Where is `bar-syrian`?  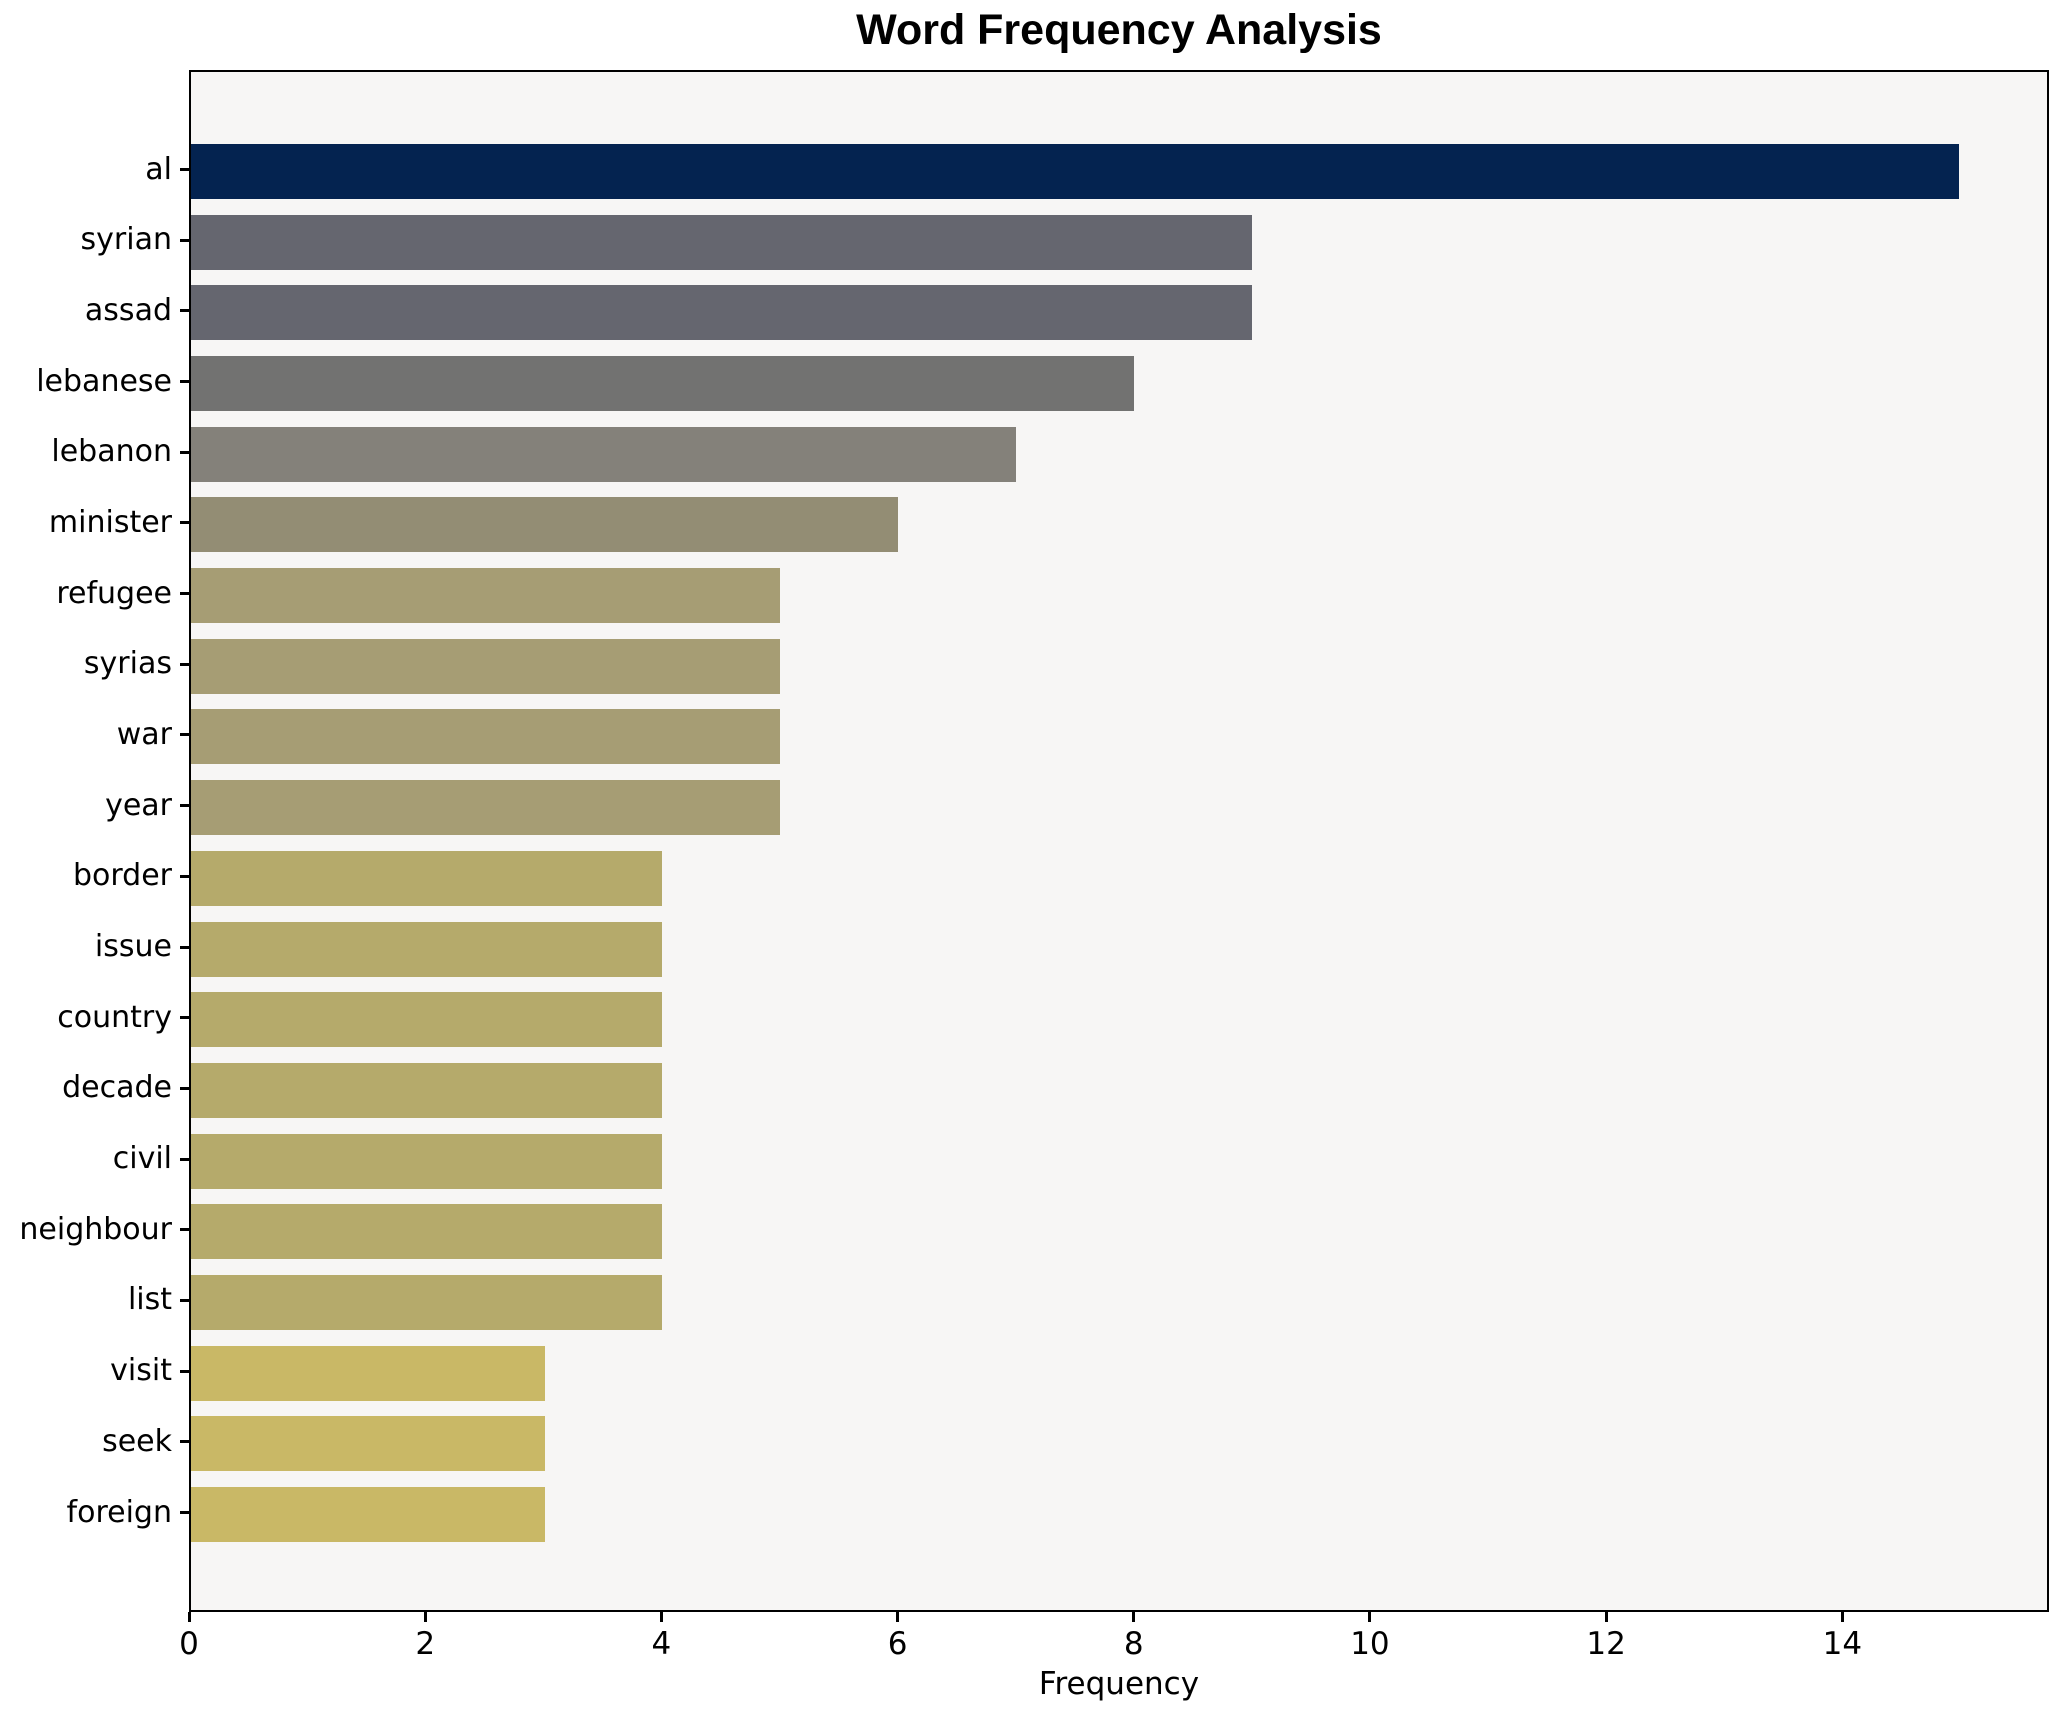 bar-syrian is located at coordinates (721, 242).